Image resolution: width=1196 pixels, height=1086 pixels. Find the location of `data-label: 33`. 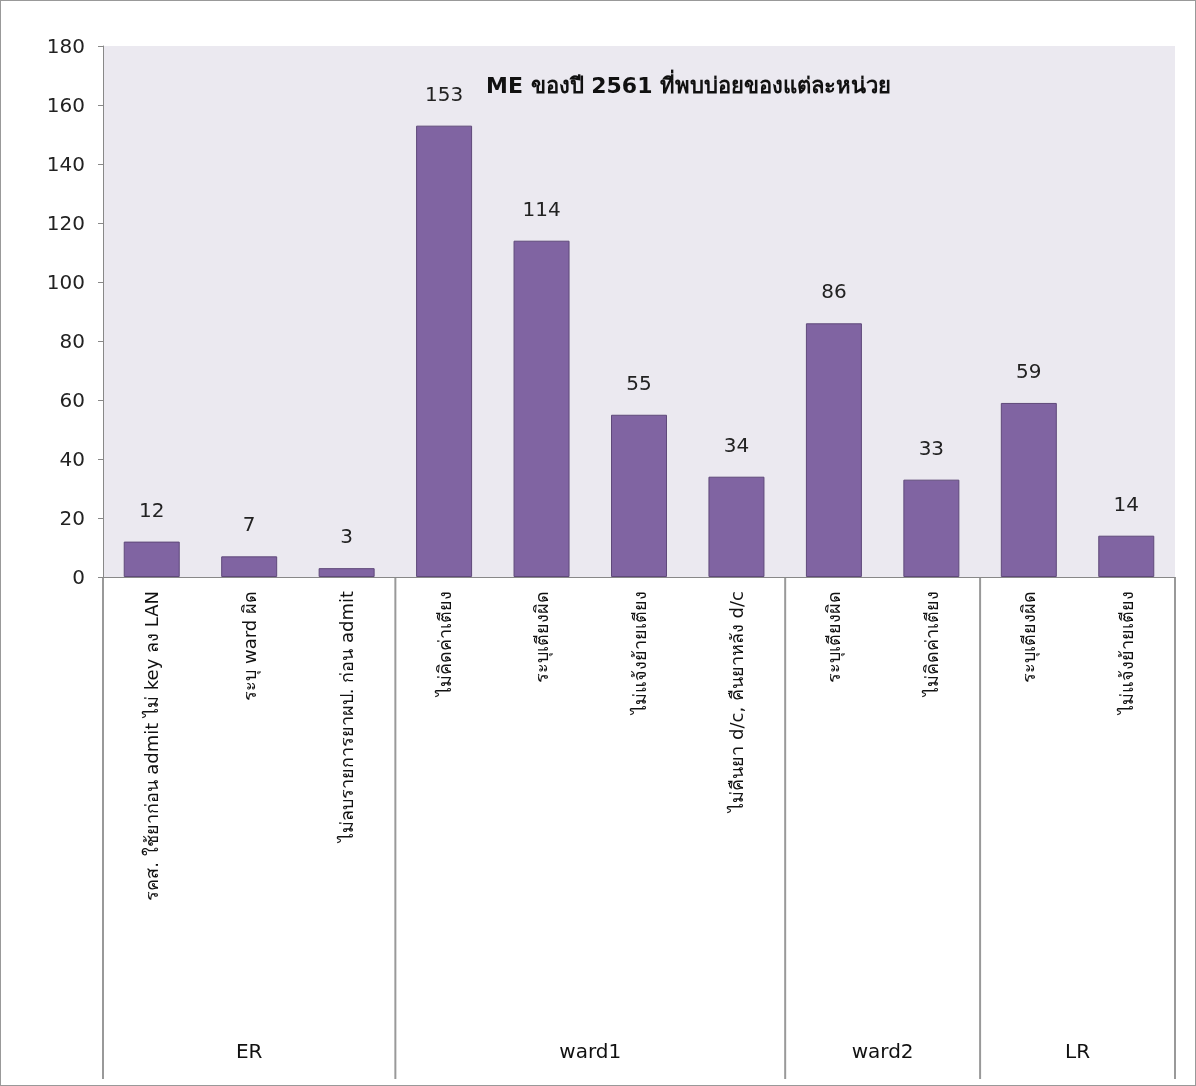

data-label: 33 is located at coordinates (931, 447).